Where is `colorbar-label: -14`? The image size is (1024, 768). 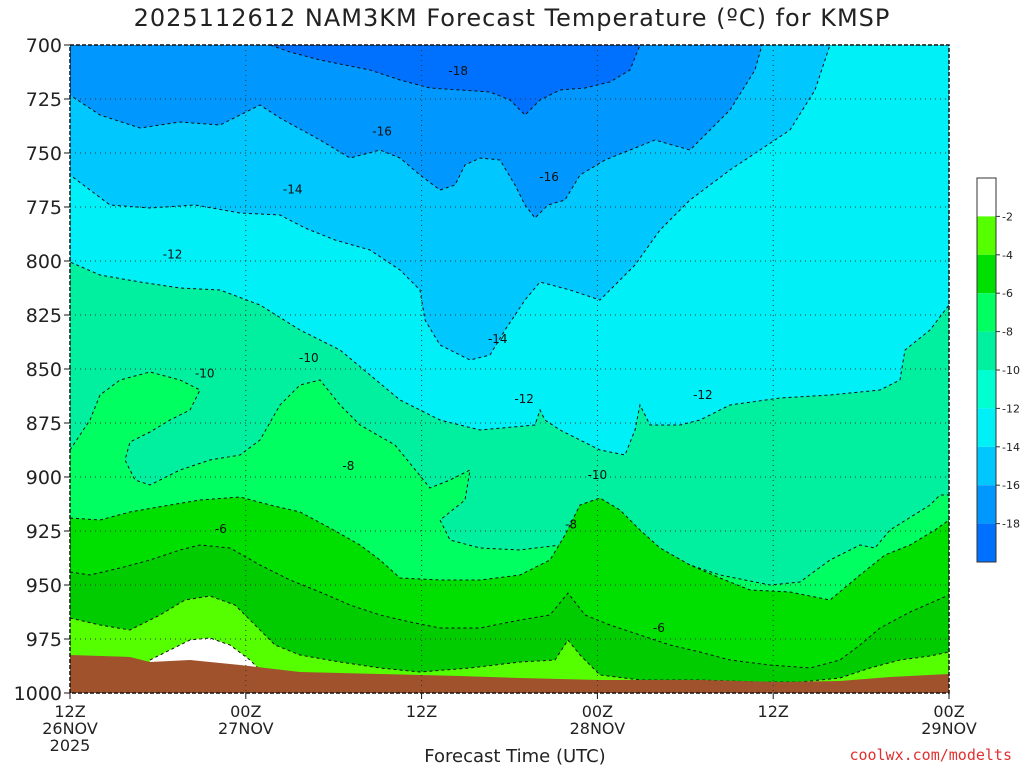 colorbar-label: -14 is located at coordinates (1011, 447).